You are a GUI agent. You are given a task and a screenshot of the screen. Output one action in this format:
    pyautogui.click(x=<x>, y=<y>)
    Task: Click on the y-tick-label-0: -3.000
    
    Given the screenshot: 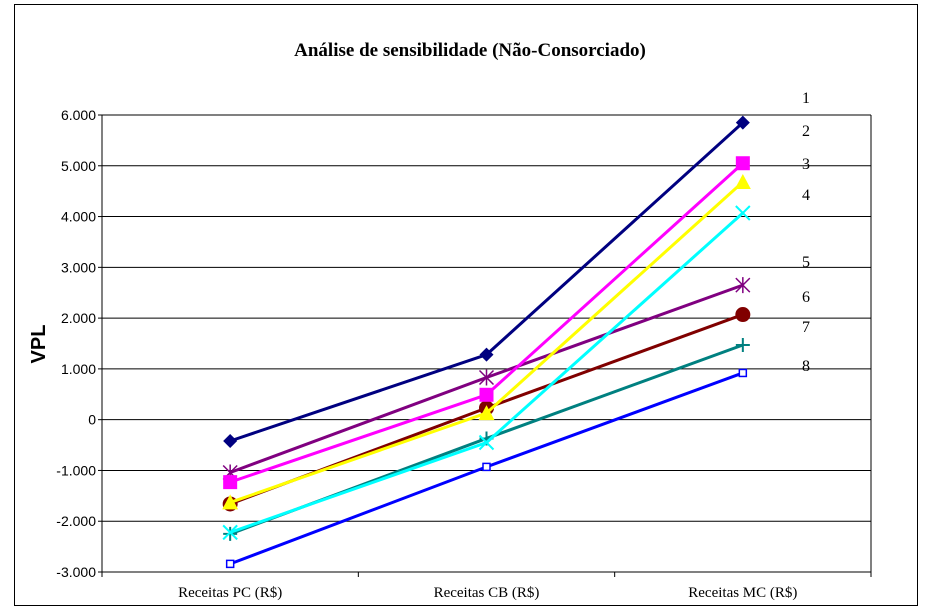 What is the action you would take?
    pyautogui.click(x=76, y=572)
    